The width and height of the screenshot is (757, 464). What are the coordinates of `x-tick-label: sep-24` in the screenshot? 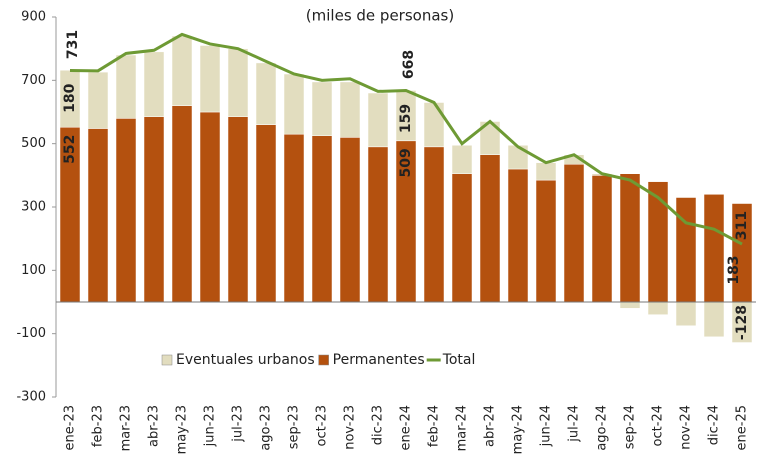 It's located at (630, 427).